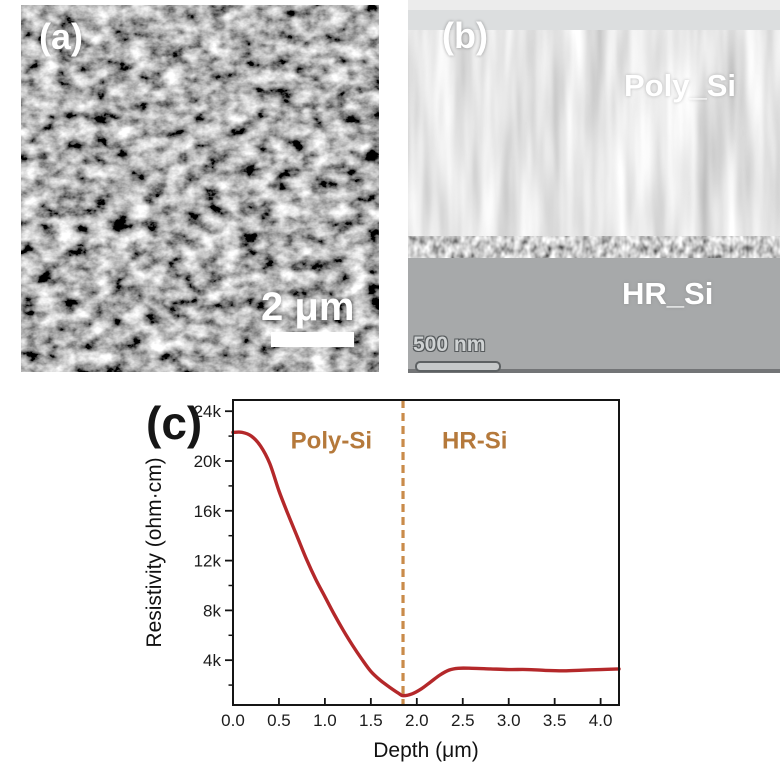 This screenshot has height=768, width=780. What do you see at coordinates (594, 371) in the screenshot?
I see `panel-b-bottom-edge` at bounding box center [594, 371].